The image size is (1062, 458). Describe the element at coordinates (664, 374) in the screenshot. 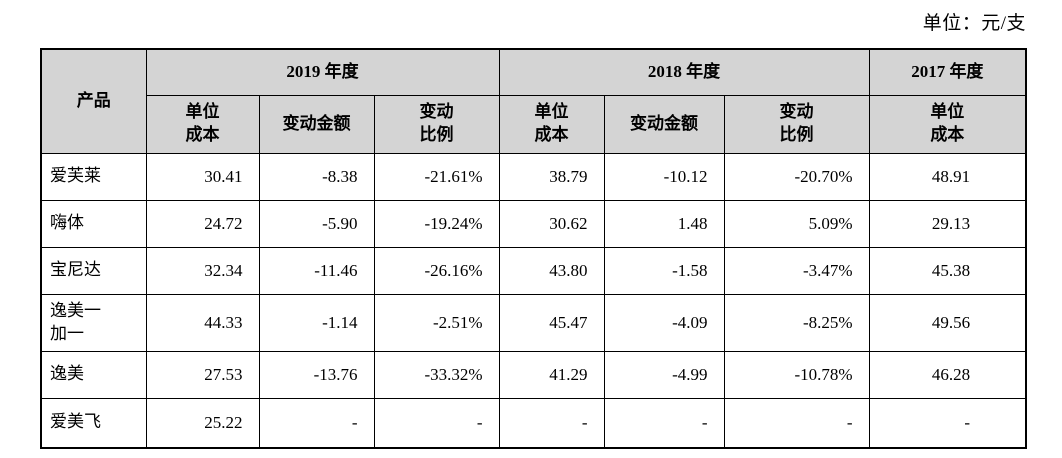

I see `value-cell: -4.99` at that location.